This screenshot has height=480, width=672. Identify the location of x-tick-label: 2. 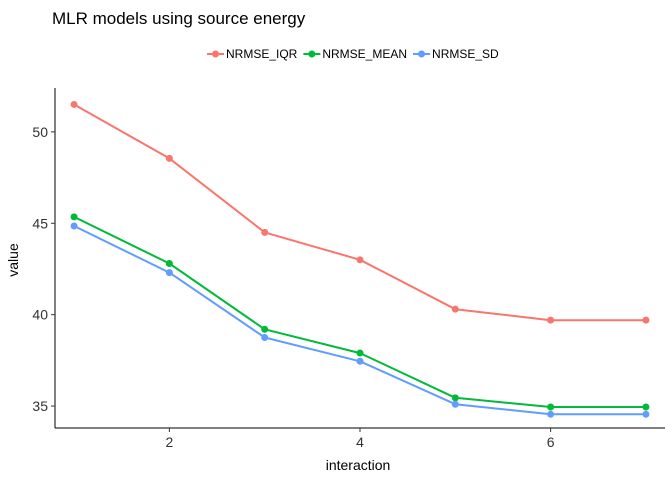
(169, 442).